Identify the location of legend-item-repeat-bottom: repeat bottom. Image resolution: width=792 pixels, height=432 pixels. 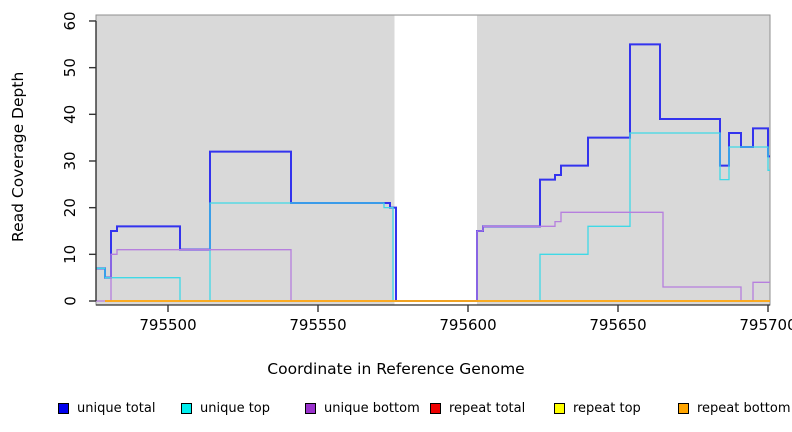
(734, 408).